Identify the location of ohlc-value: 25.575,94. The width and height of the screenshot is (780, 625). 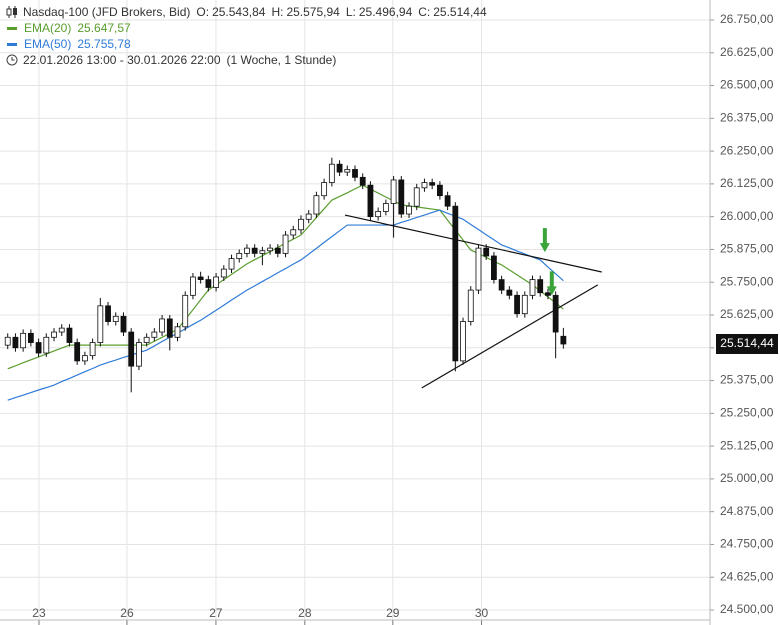
(313, 12).